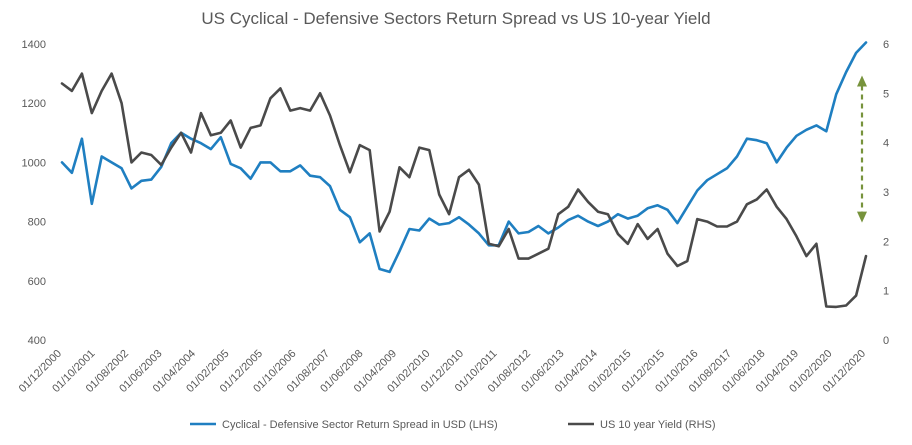  I want to click on annotation-layer, so click(862, 149).